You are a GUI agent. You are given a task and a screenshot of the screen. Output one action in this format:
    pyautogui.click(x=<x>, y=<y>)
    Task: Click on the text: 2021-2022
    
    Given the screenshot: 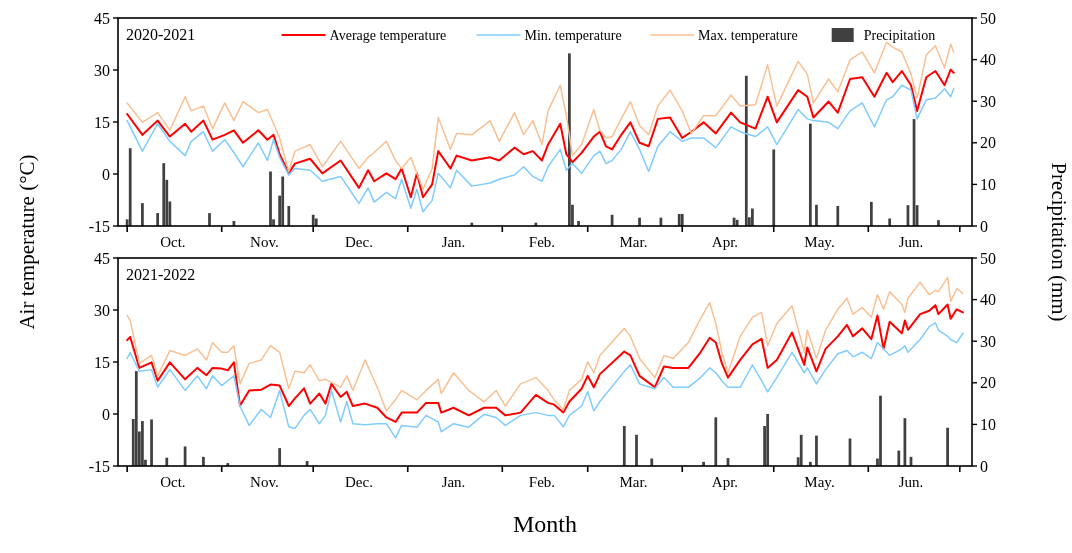 What is the action you would take?
    pyautogui.click(x=161, y=274)
    